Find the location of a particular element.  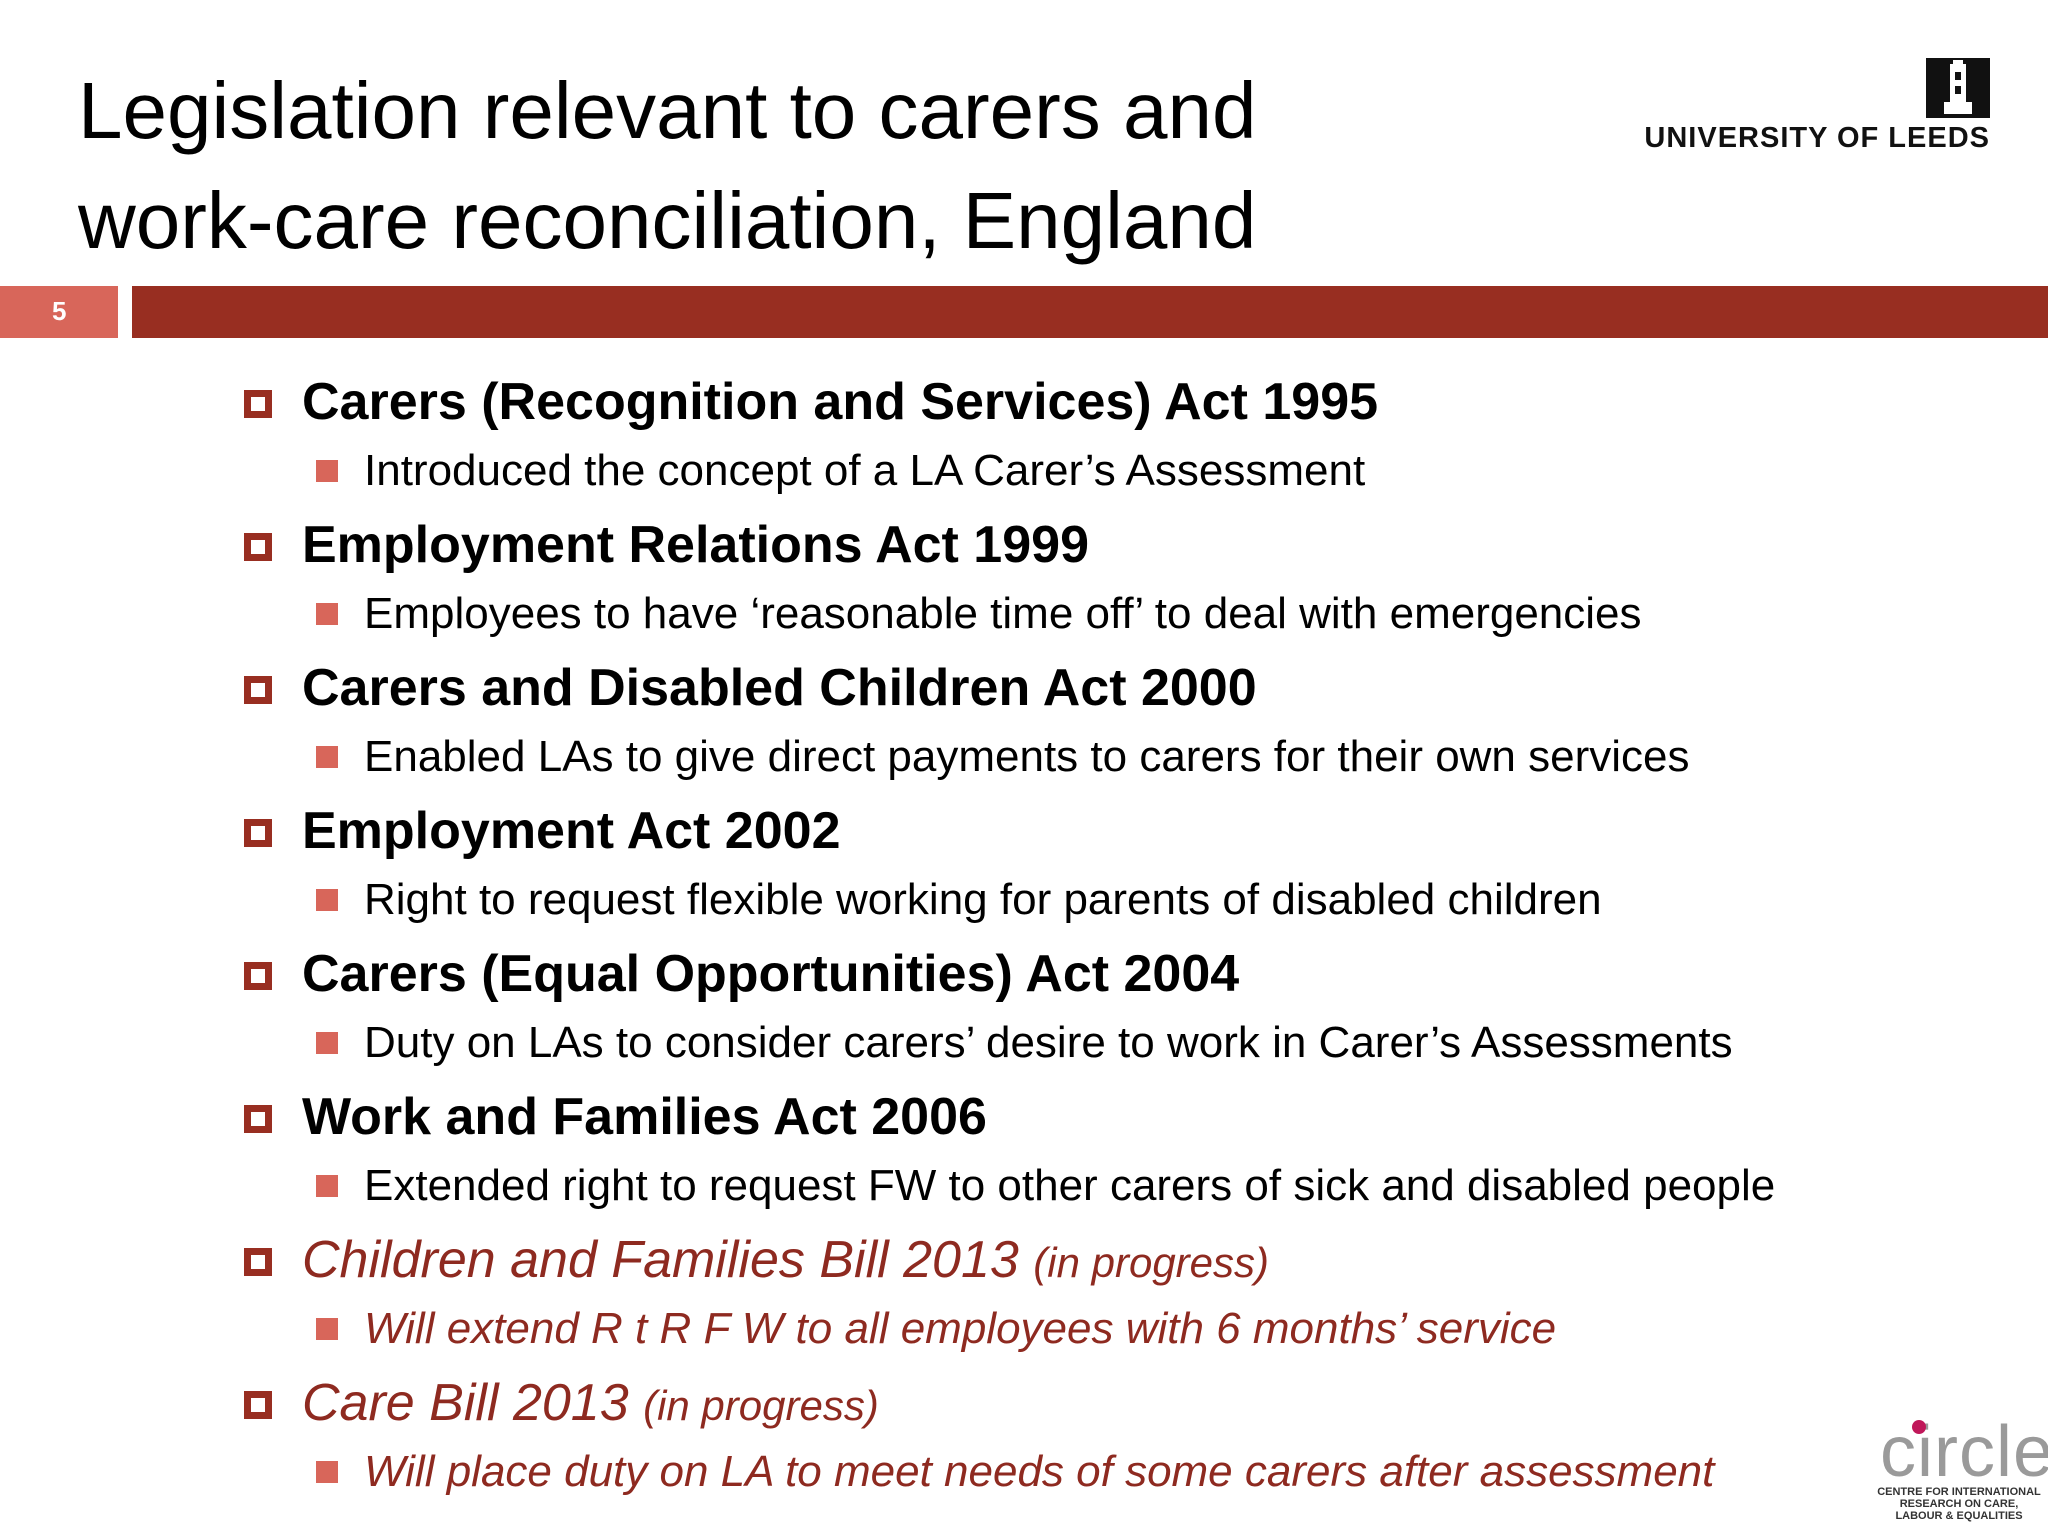

slide-number-band: 5 is located at coordinates (59, 312).